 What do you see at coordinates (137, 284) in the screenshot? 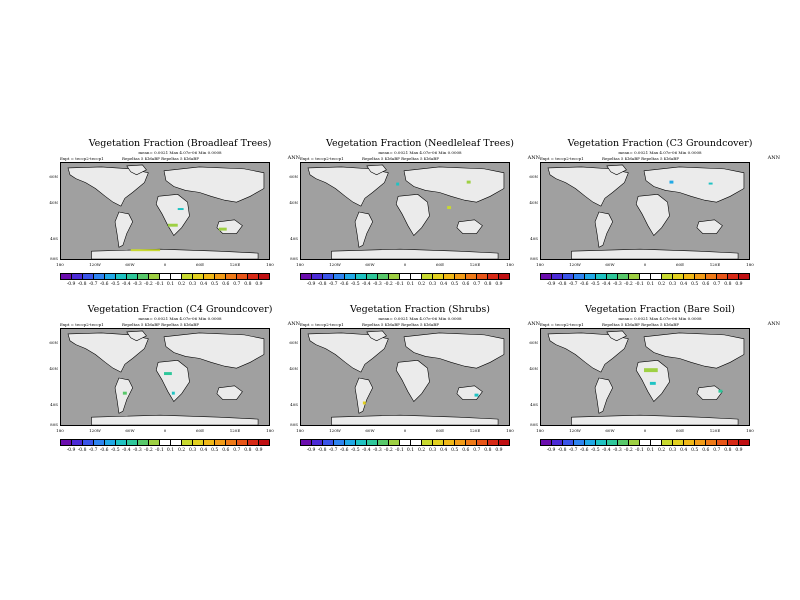
I see `colorbar-tick-label: -0.3` at bounding box center [137, 284].